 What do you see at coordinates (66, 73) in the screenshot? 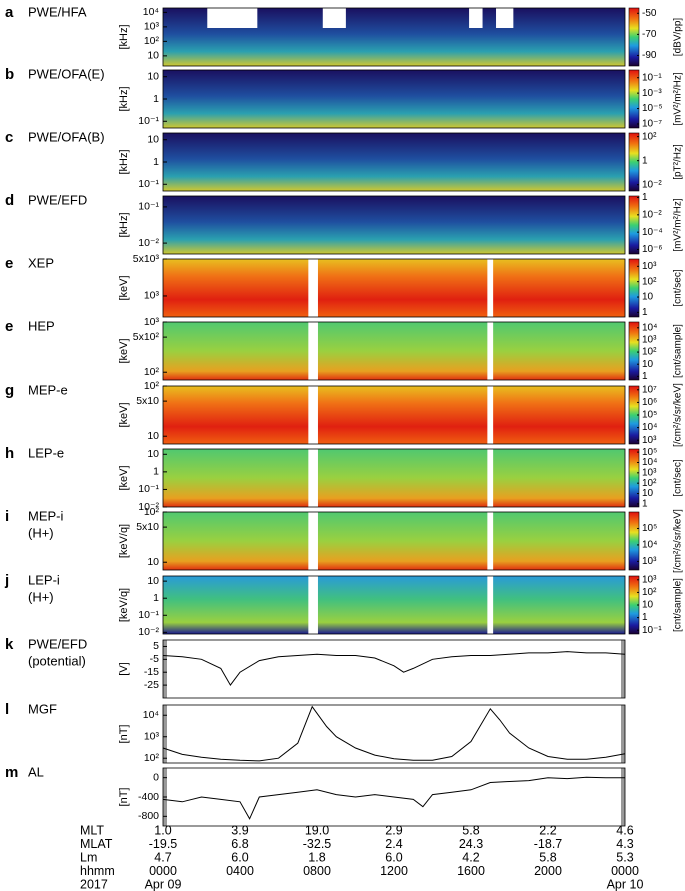
I see `panel-title: PWE/OFA(E)` at bounding box center [66, 73].